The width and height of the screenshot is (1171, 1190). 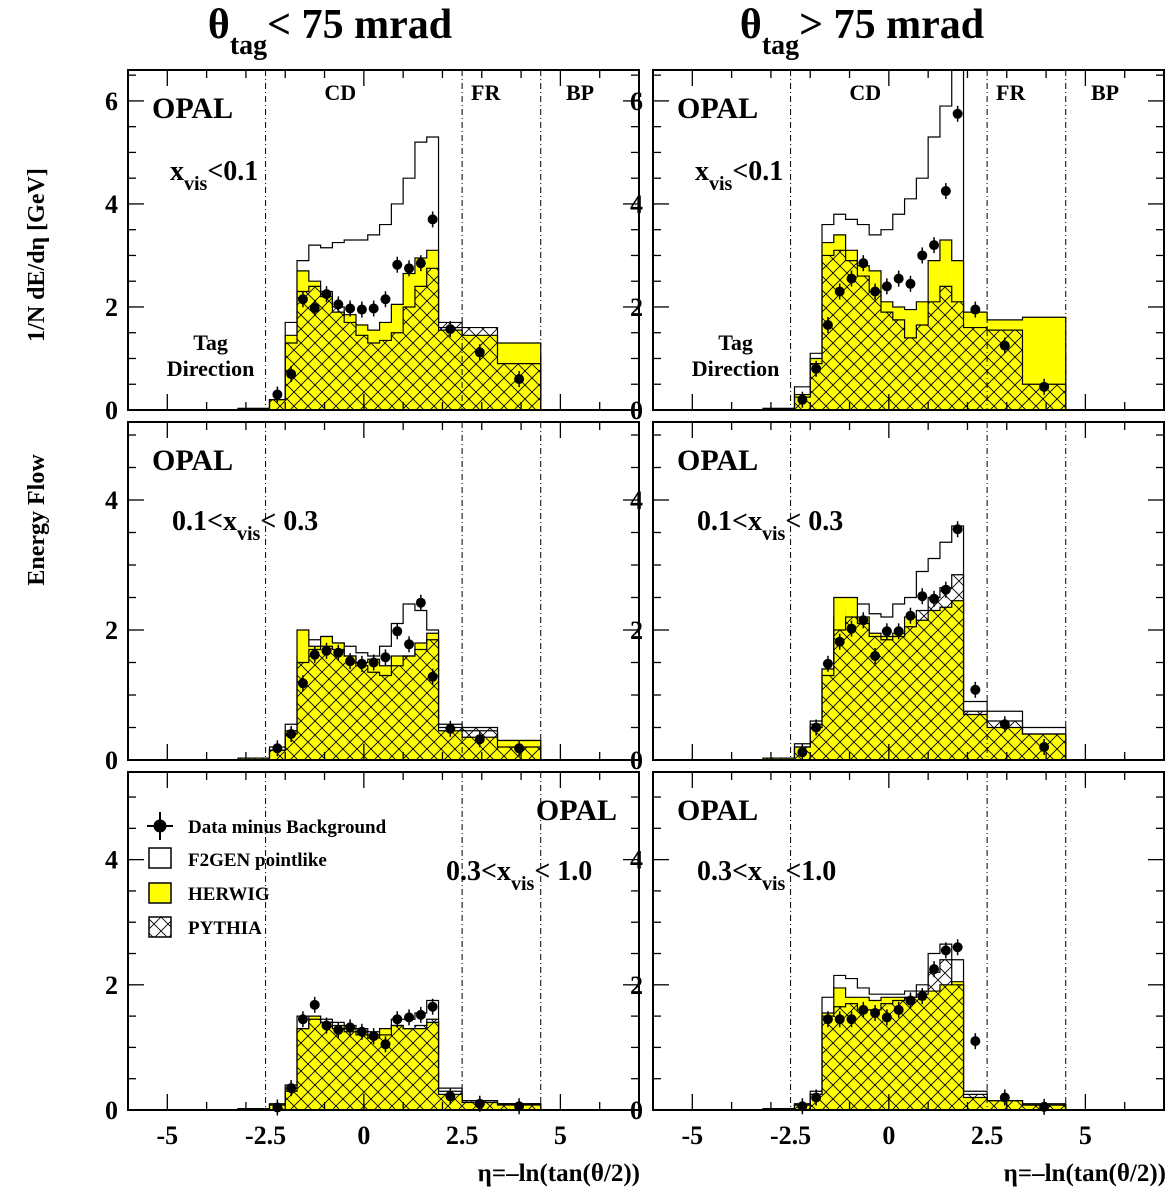 I want to click on y-tick-label: 4, so click(x=636, y=860).